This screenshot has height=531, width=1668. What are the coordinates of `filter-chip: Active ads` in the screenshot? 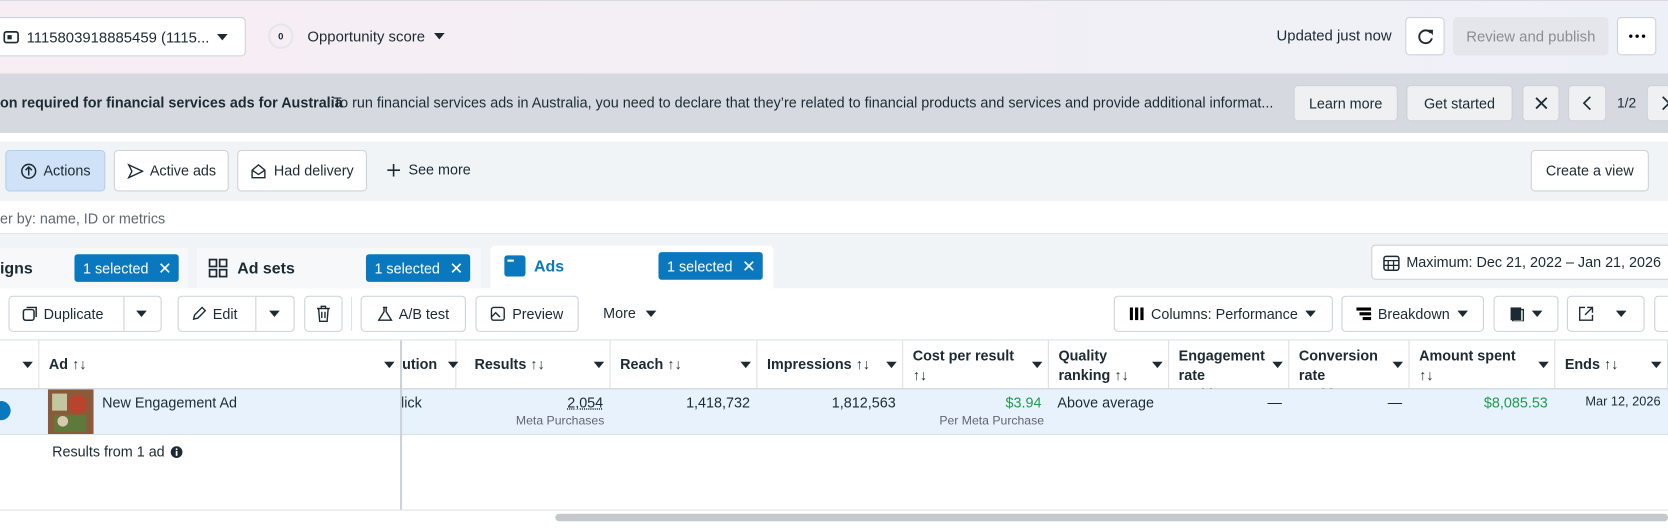 It's located at (171, 170).